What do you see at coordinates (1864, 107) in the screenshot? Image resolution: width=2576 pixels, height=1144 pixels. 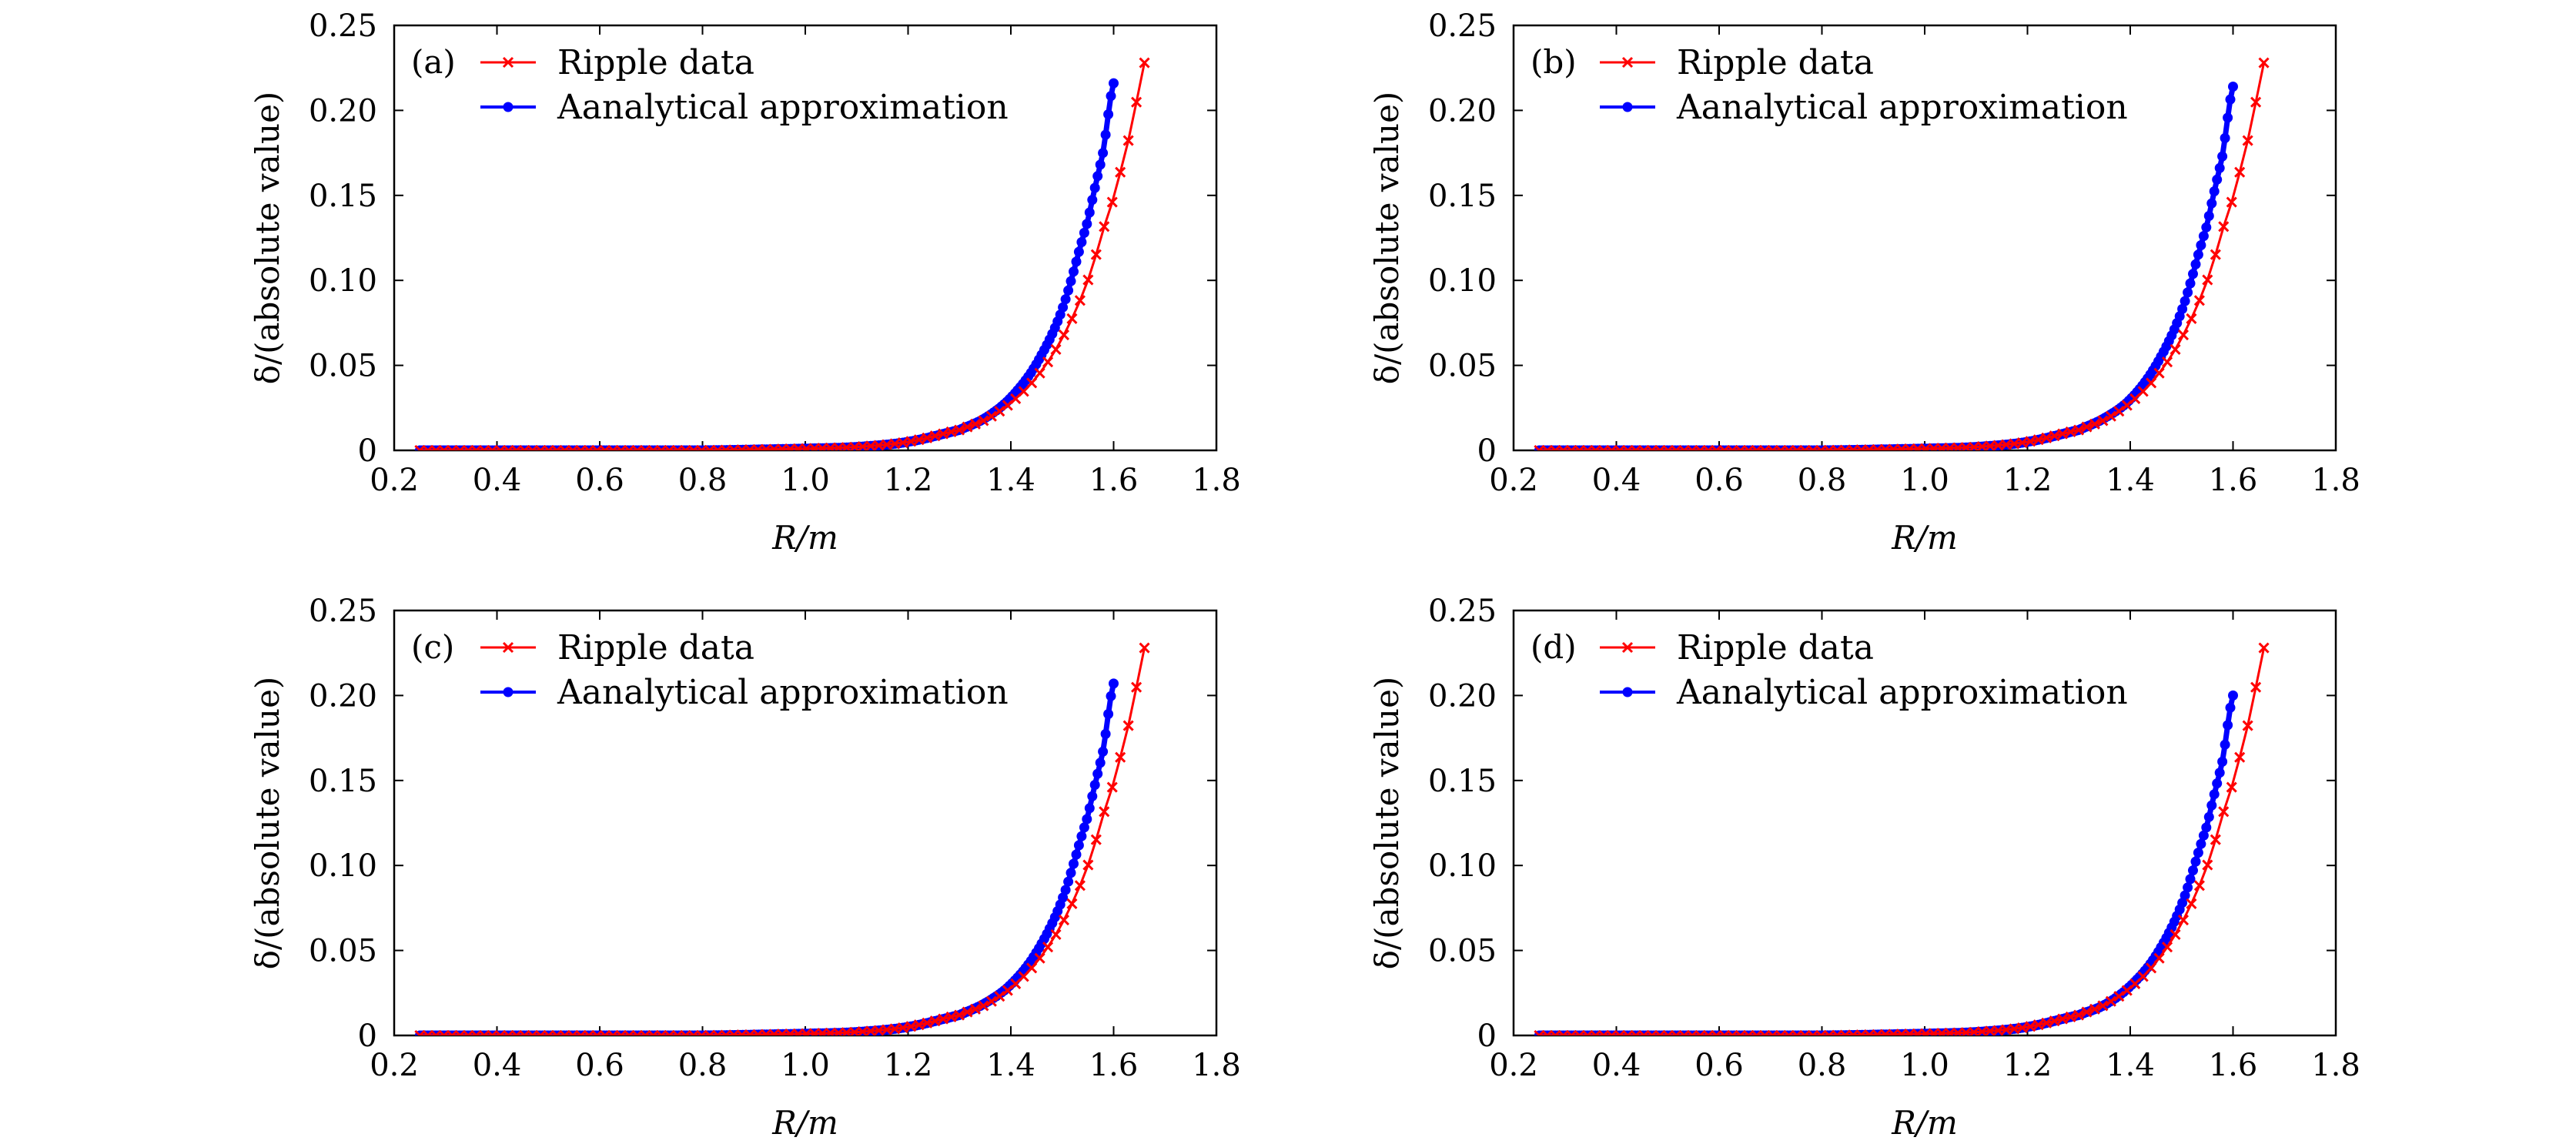 I see `legend-entry-analytical-approximation: Aanalytical approximation` at bounding box center [1864, 107].